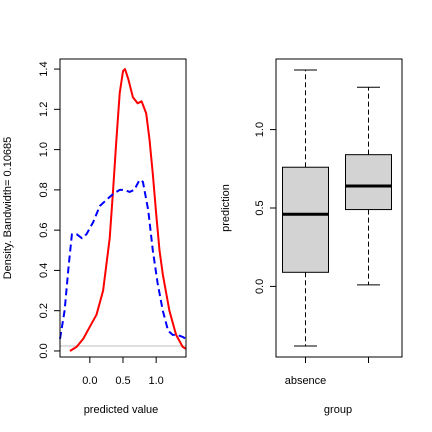  Describe the element at coordinates (260, 129) in the screenshot. I see `boxplot-y-tick-label: 1.0` at that location.